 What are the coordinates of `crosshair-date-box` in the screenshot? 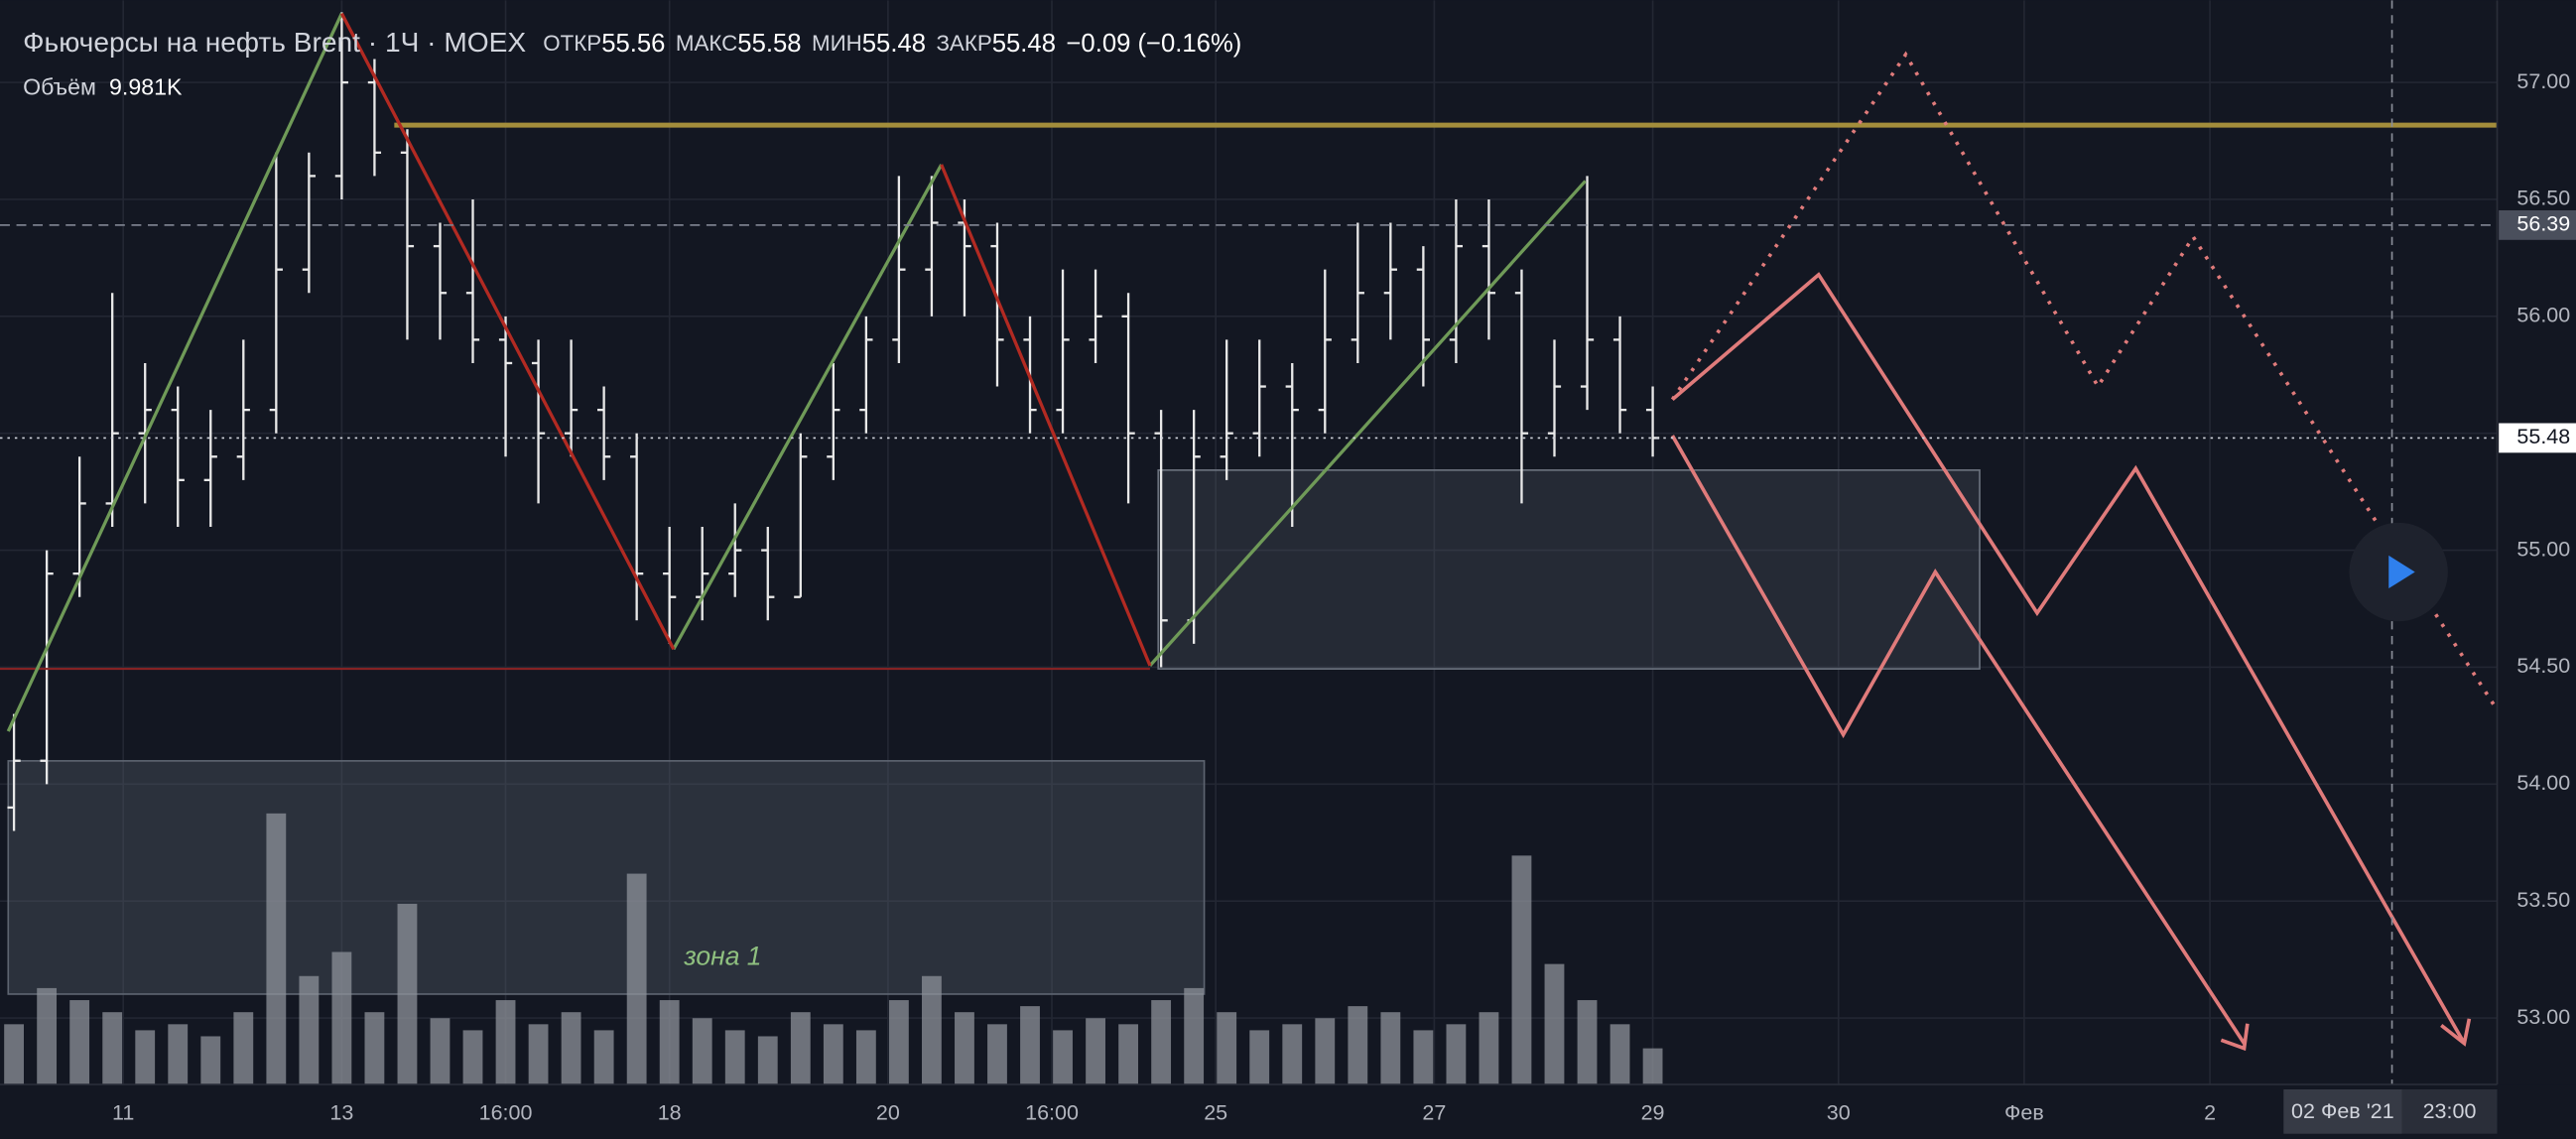 It's located at (2342, 1111).